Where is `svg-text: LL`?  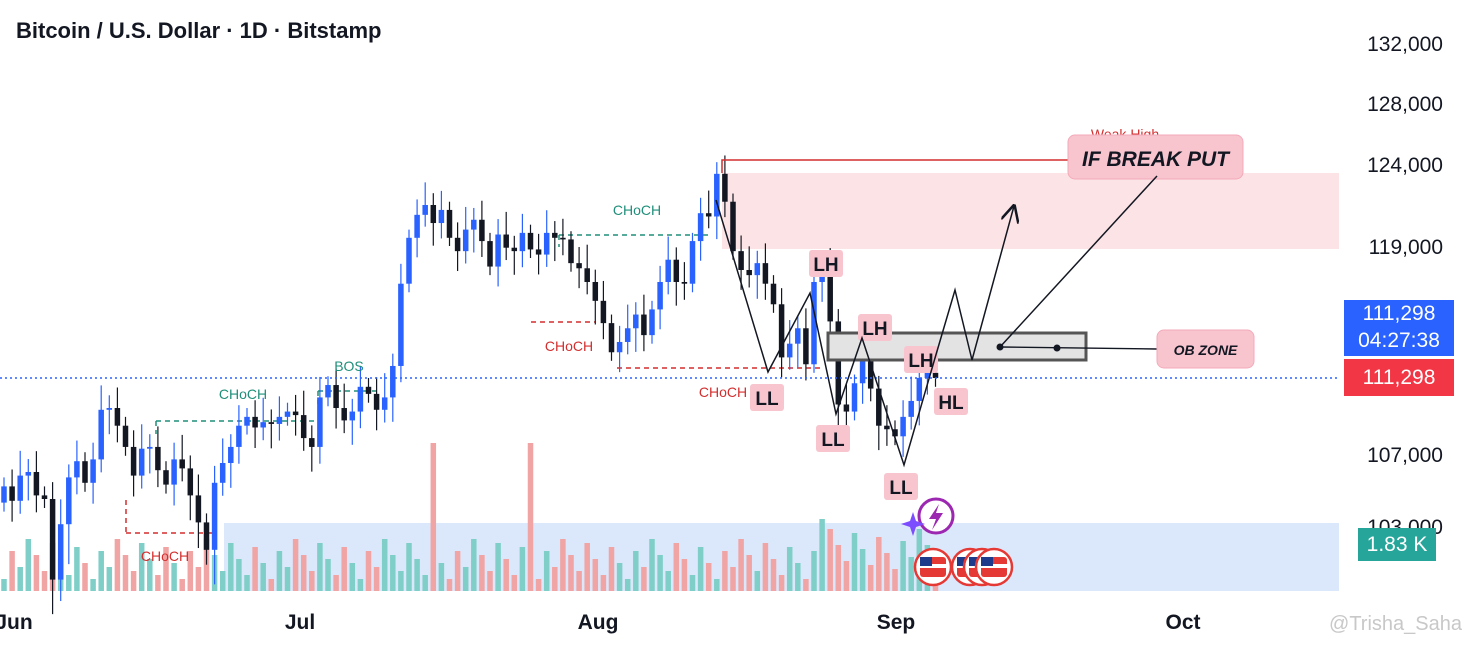 svg-text: LL is located at coordinates (833, 440).